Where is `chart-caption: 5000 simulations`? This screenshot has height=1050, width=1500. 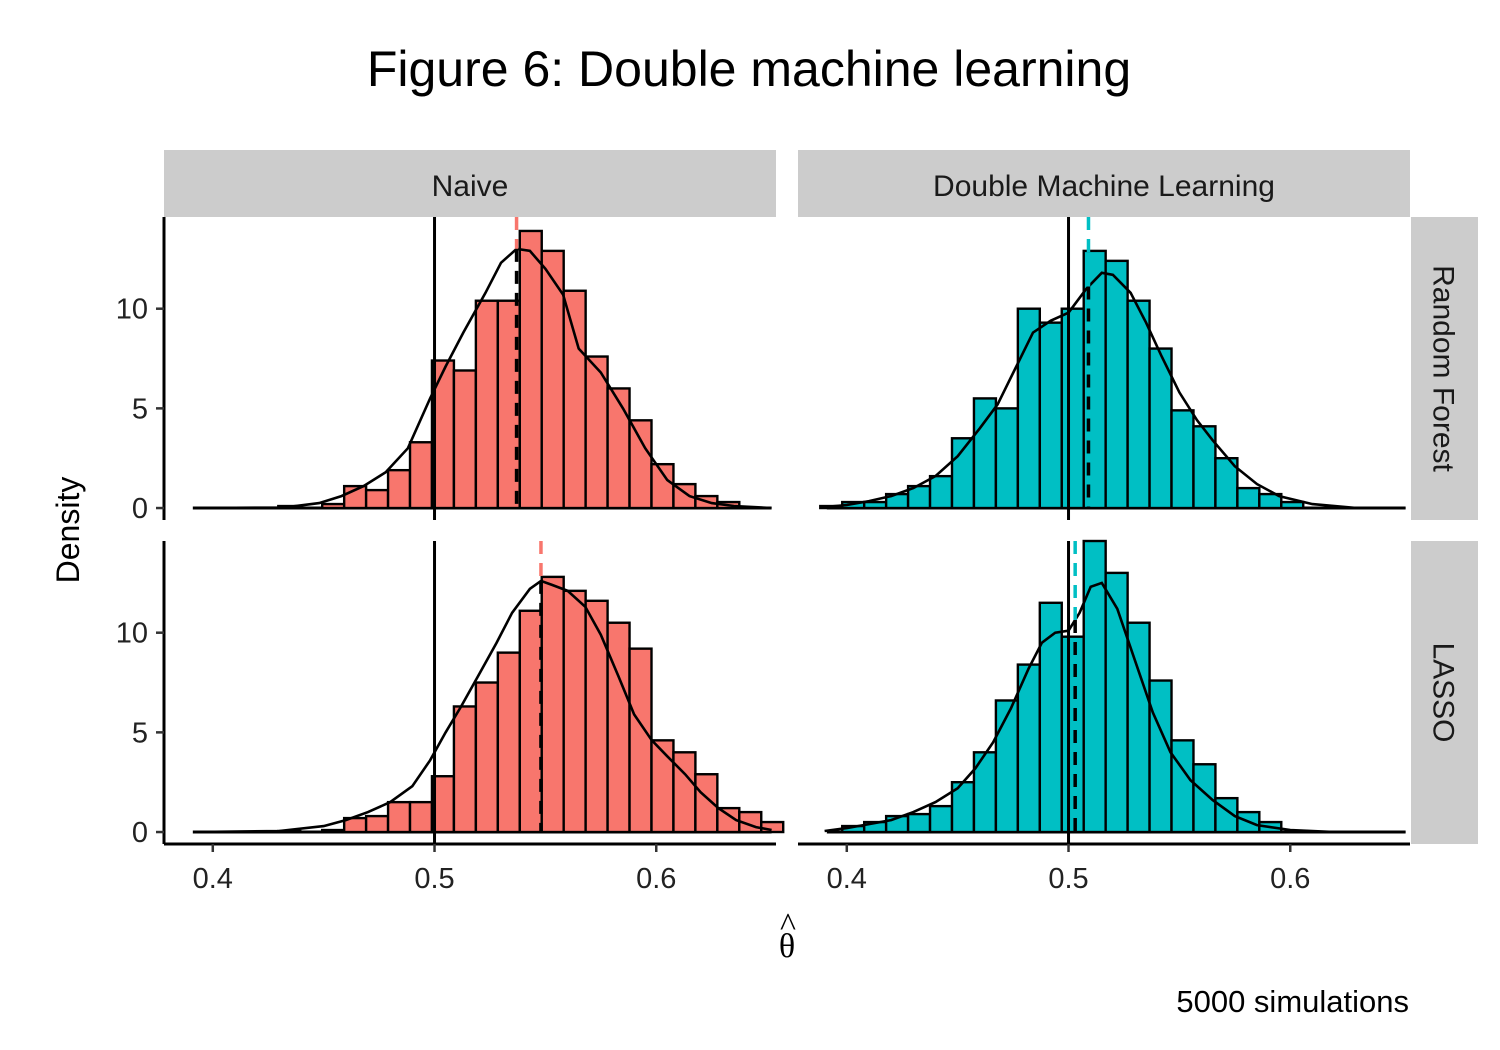
chart-caption: 5000 simulations is located at coordinates (1292, 1001).